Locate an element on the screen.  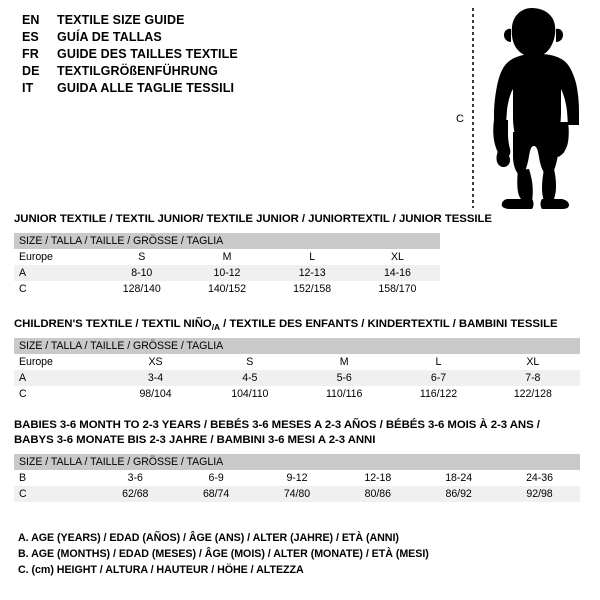
language-row: IT GUIDA ALLE TAGLIE TESSILI is located at coordinates (222, 88).